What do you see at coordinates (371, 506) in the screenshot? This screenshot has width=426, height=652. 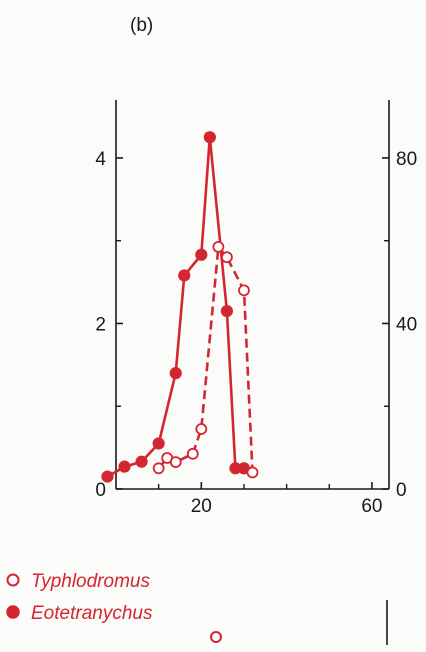 I see `x-tick-label-60: 60` at bounding box center [371, 506].